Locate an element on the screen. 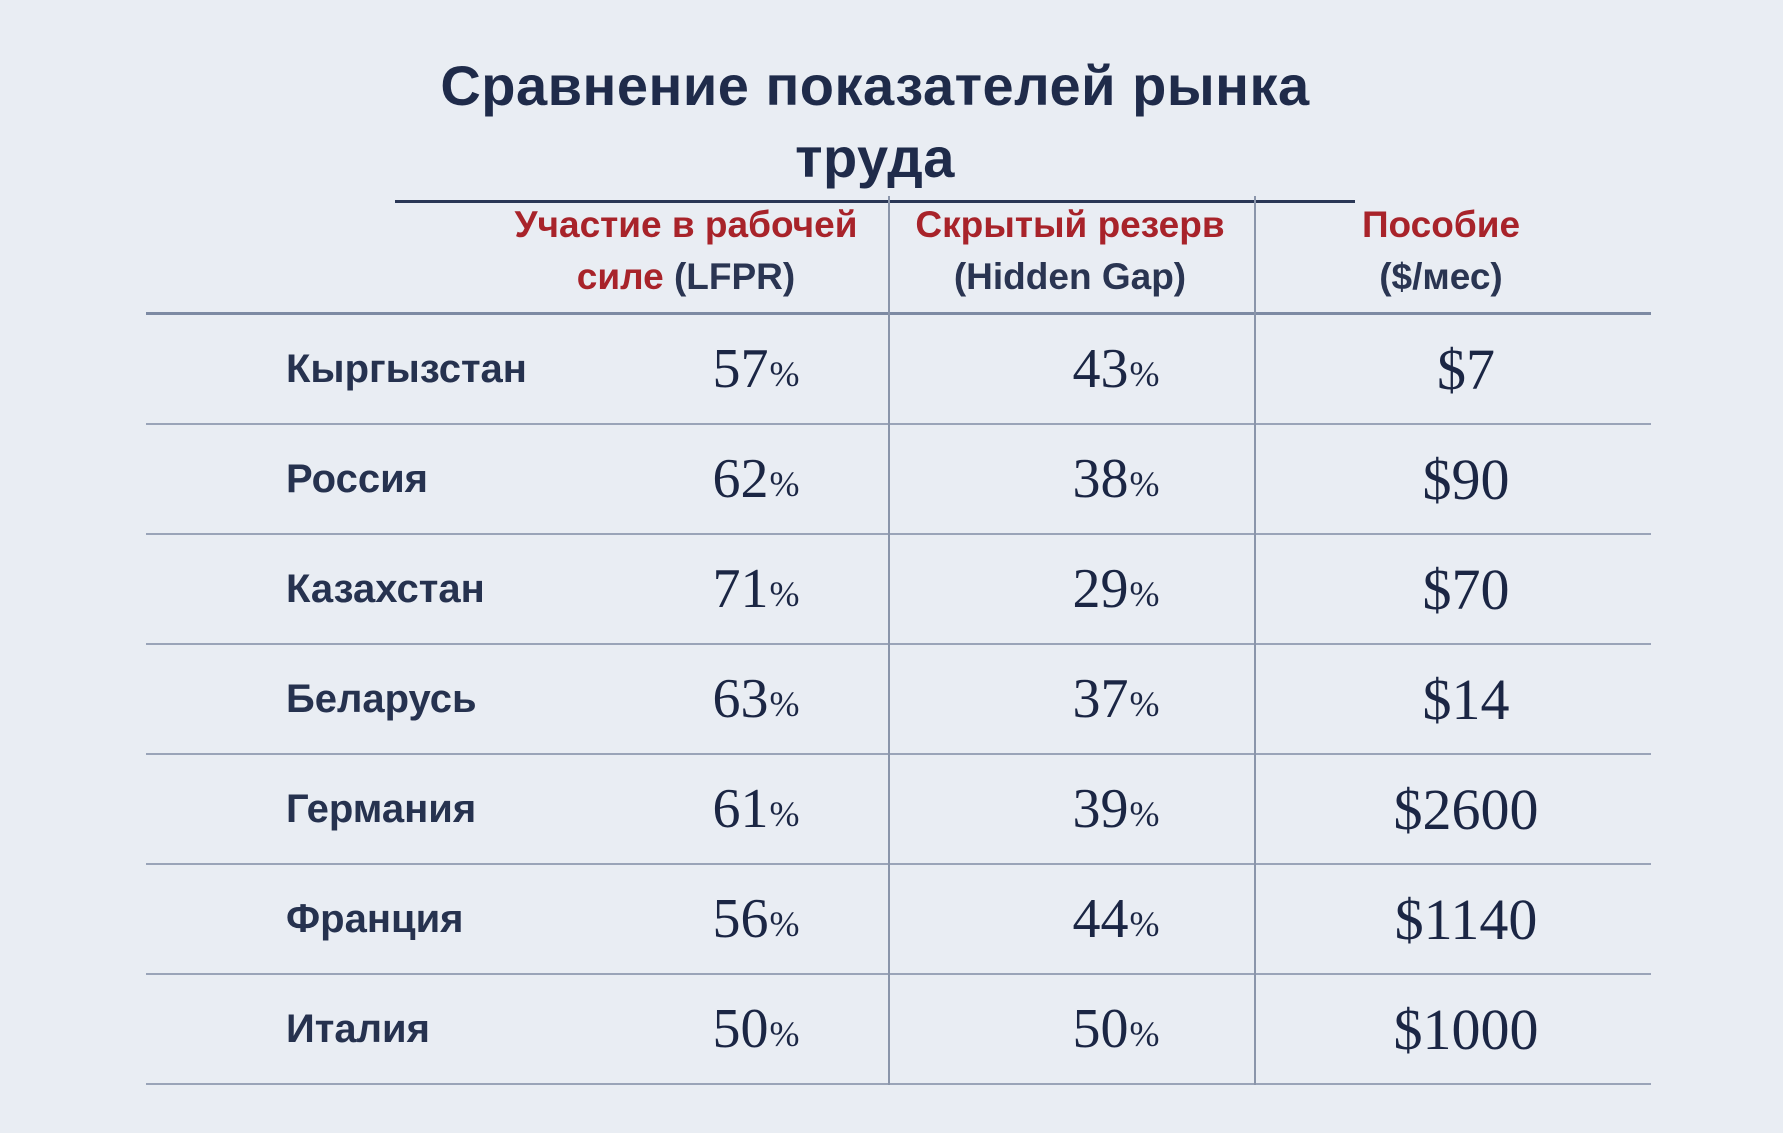 This screenshot has height=1133, width=1783. hidden-gap-value: 50% is located at coordinates (1116, 1029).